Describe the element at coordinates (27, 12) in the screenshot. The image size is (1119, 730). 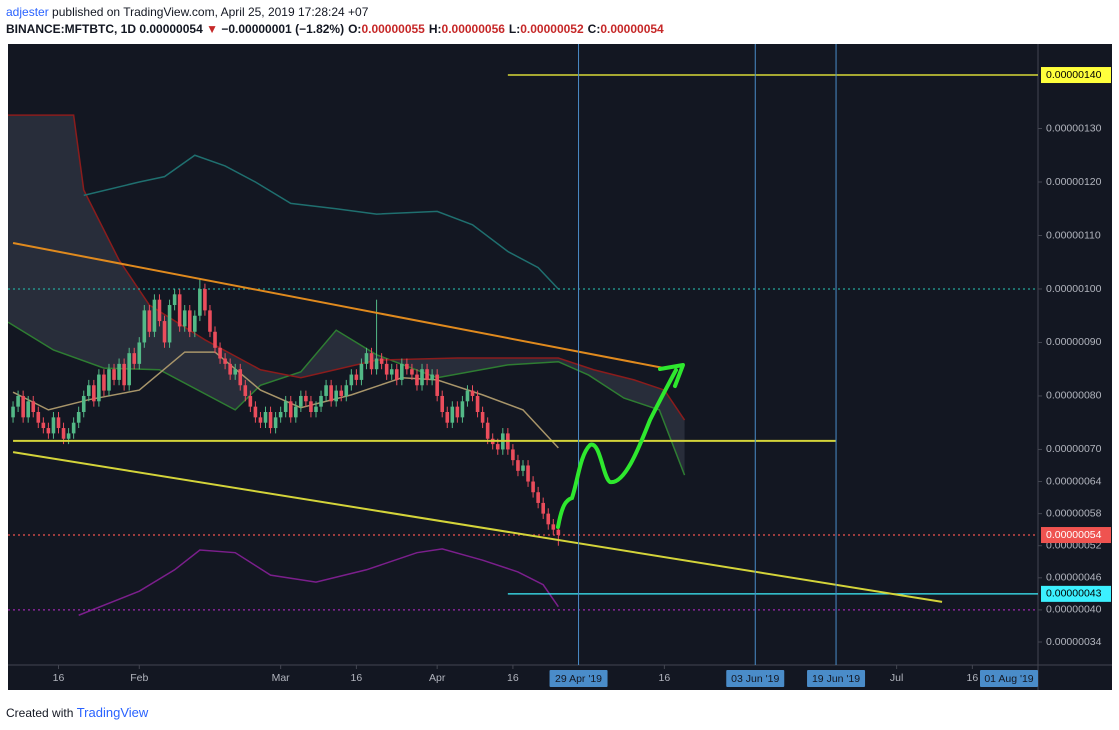
I see `author: adjester` at that location.